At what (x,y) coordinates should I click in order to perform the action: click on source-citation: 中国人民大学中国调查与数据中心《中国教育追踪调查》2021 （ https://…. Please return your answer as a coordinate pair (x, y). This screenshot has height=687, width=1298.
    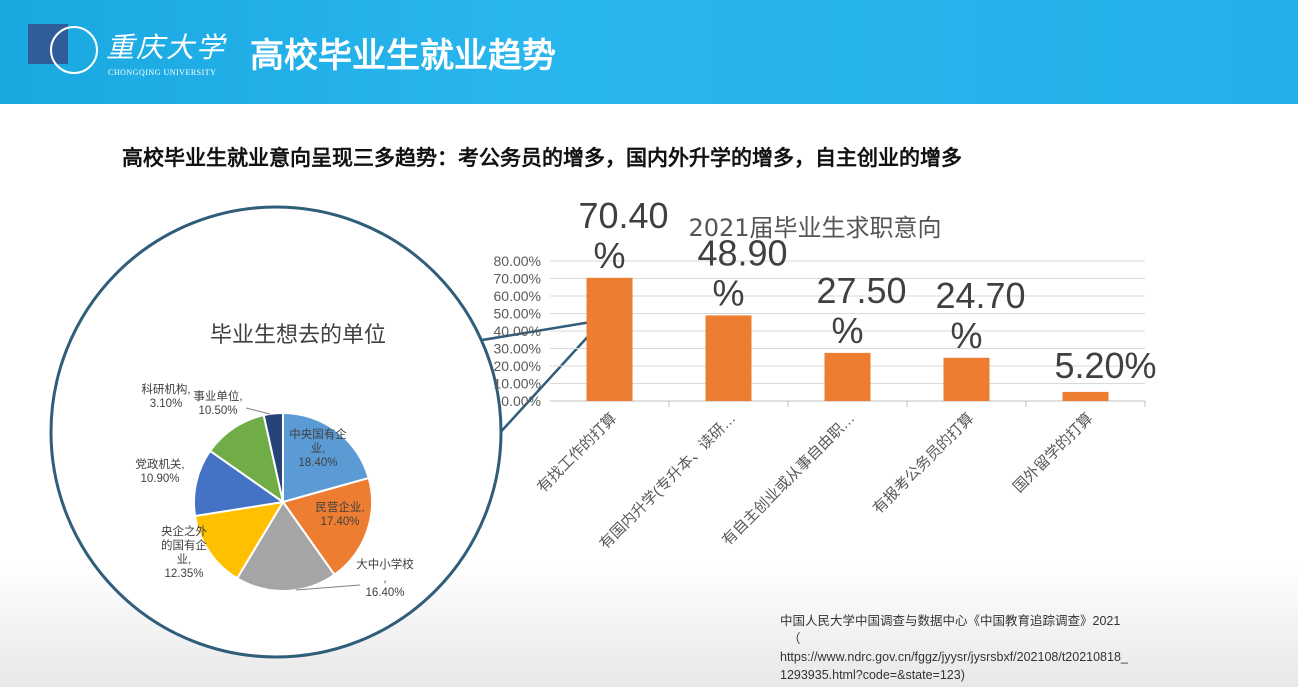
    Looking at the image, I should click on (990, 648).